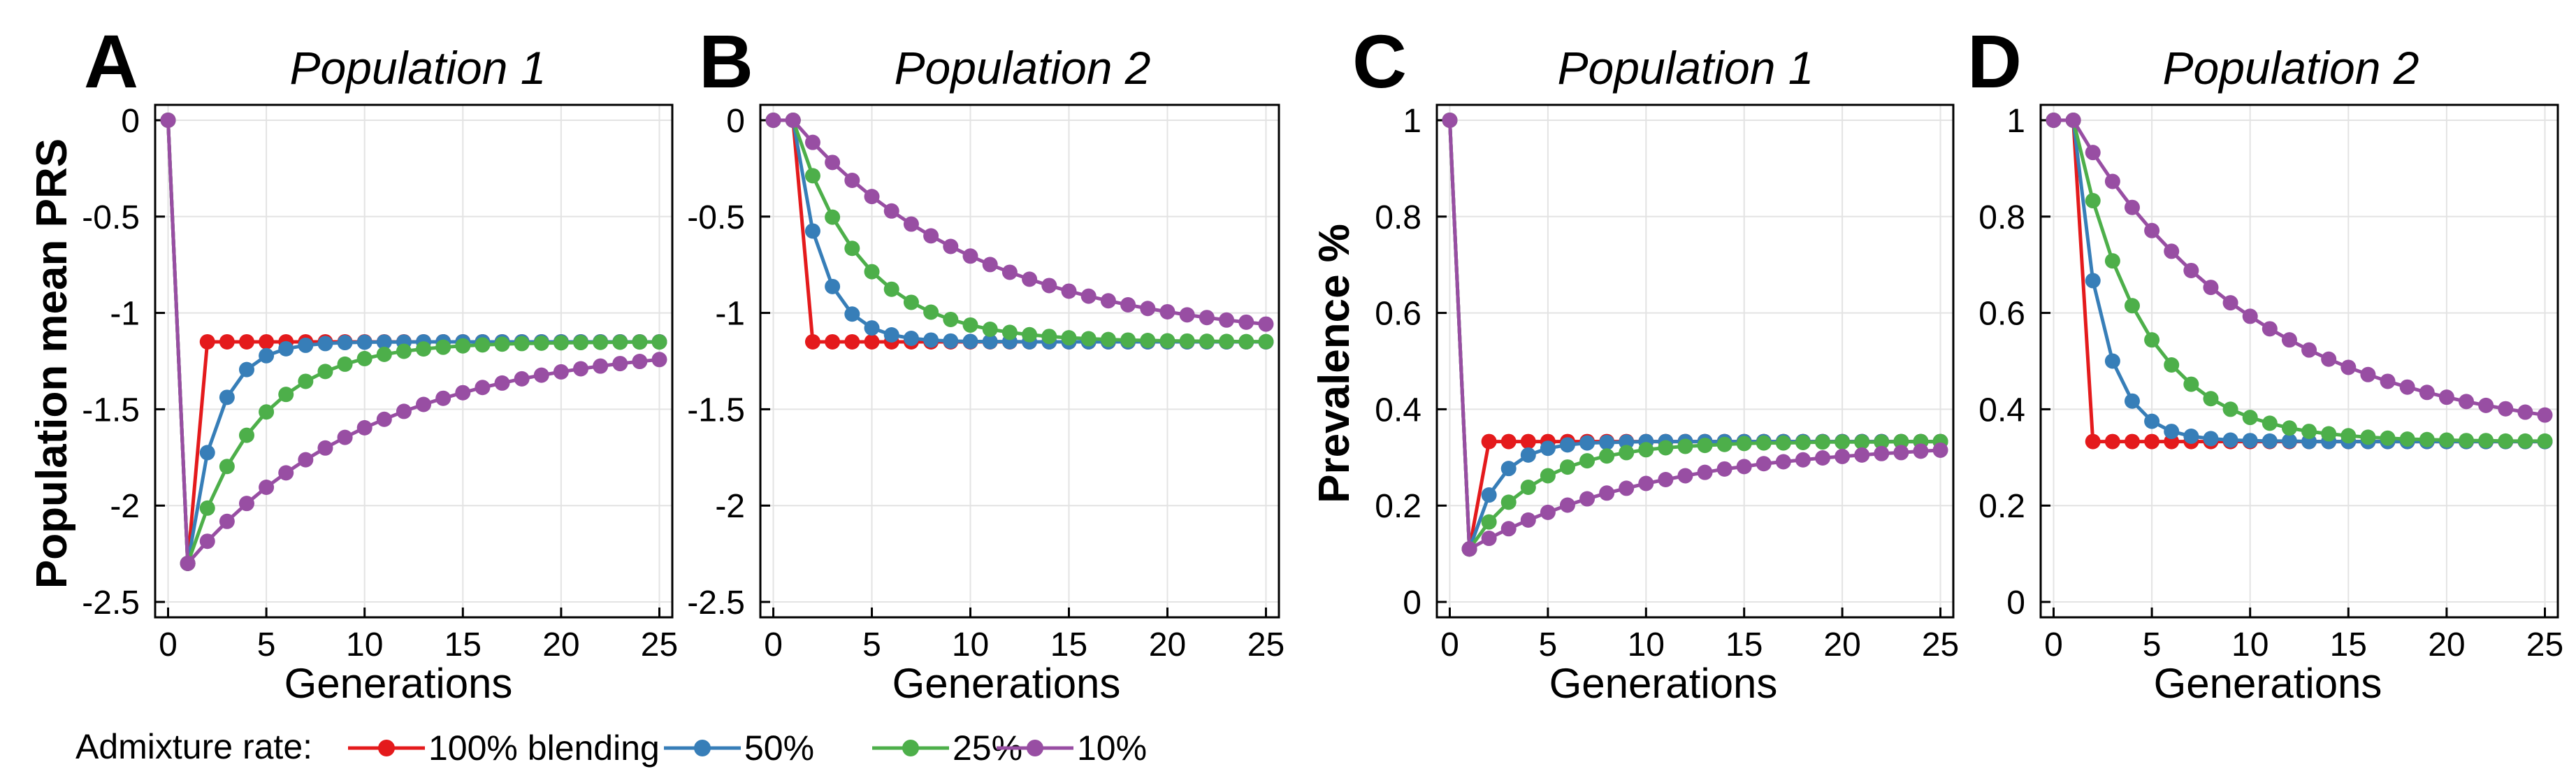 Image resolution: width=2576 pixels, height=783 pixels. I want to click on x-tick-label-b: 20, so click(1167, 644).